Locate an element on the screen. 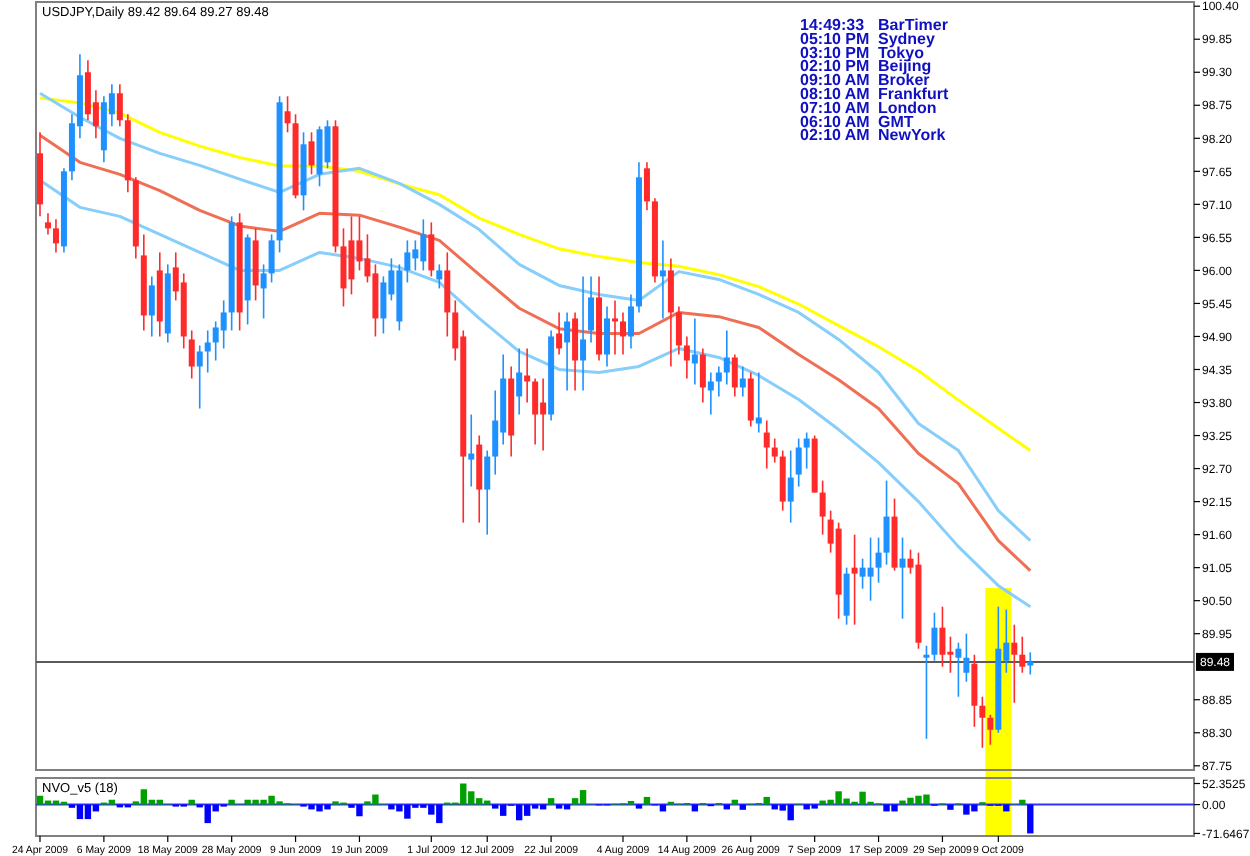 The height and width of the screenshot is (856, 1250). annotation: 14:49:33 BarTimer is located at coordinates (874, 25).